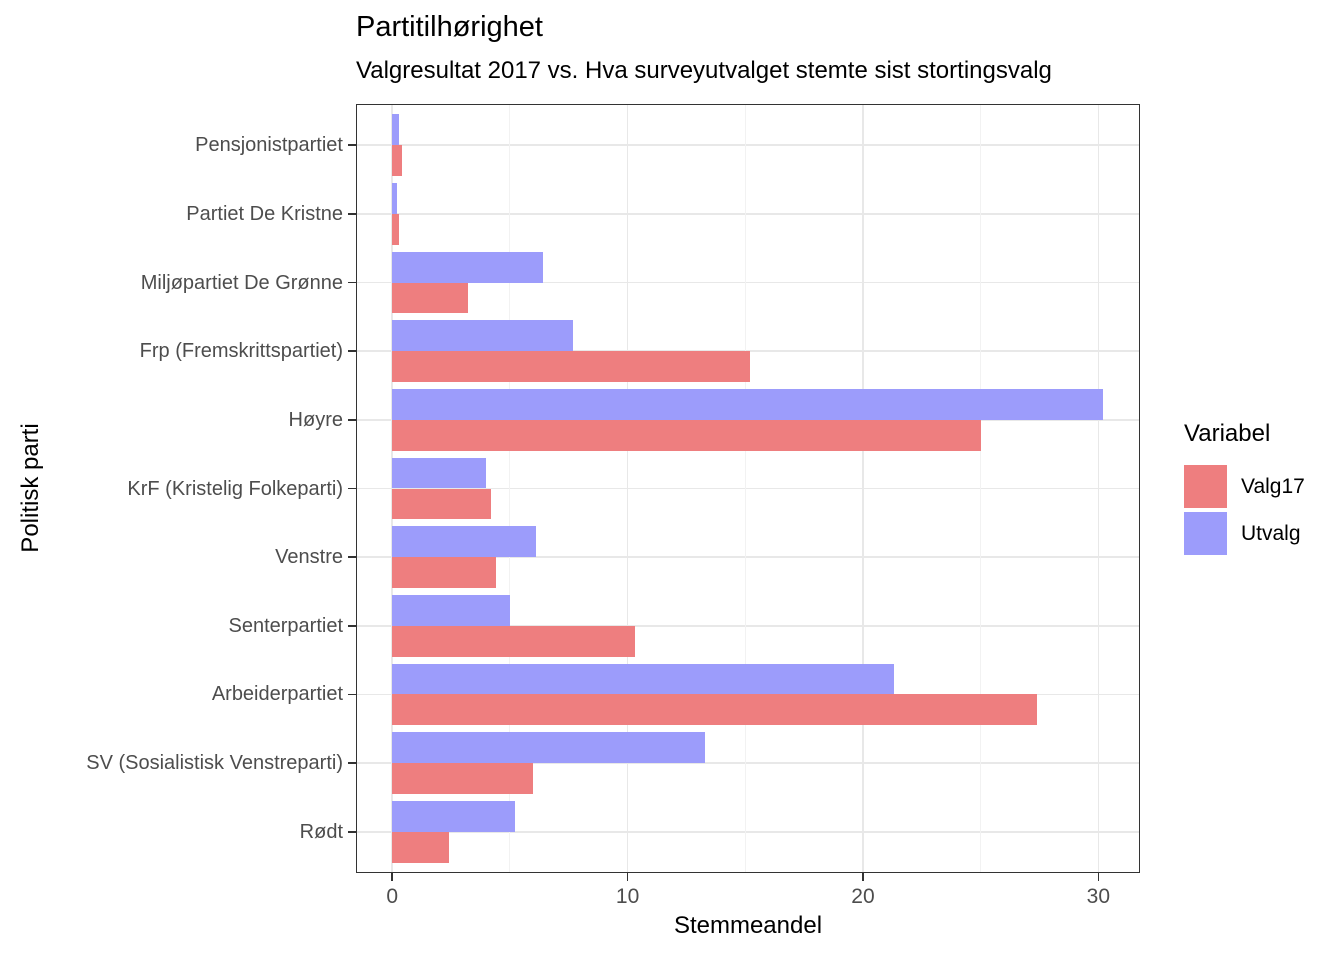 The height and width of the screenshot is (960, 1344). Describe the element at coordinates (1273, 486) in the screenshot. I see `legend-label-valg17: Valg17` at that location.